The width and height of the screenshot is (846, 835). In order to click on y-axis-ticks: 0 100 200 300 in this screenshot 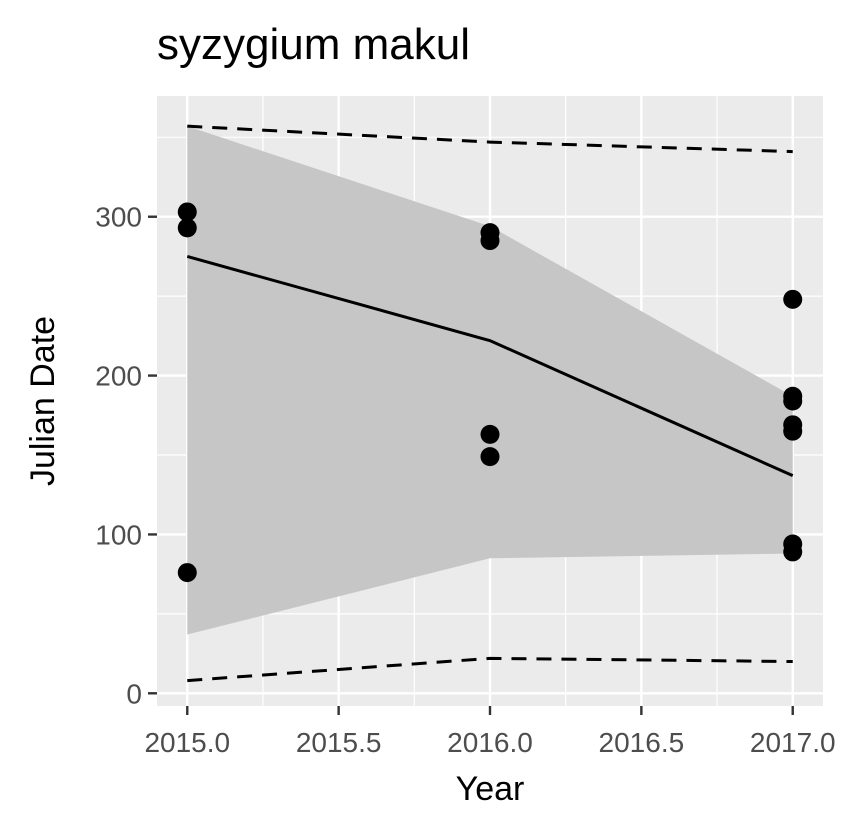, I will do `click(126, 455)`.